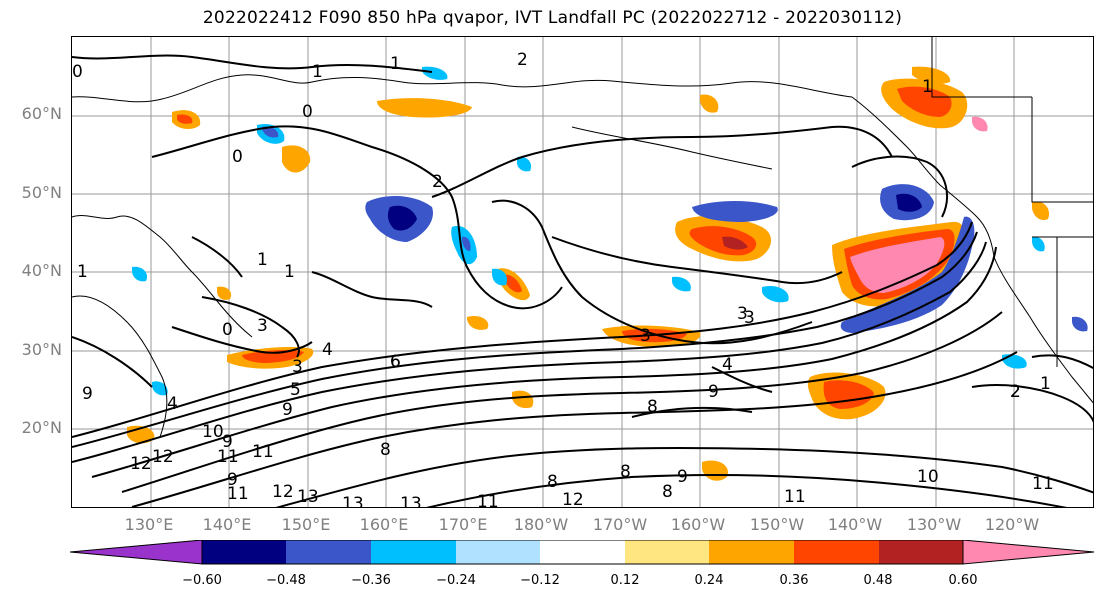  Describe the element at coordinates (709, 580) in the screenshot. I see `colorbar-tick-label: 0.24` at that location.